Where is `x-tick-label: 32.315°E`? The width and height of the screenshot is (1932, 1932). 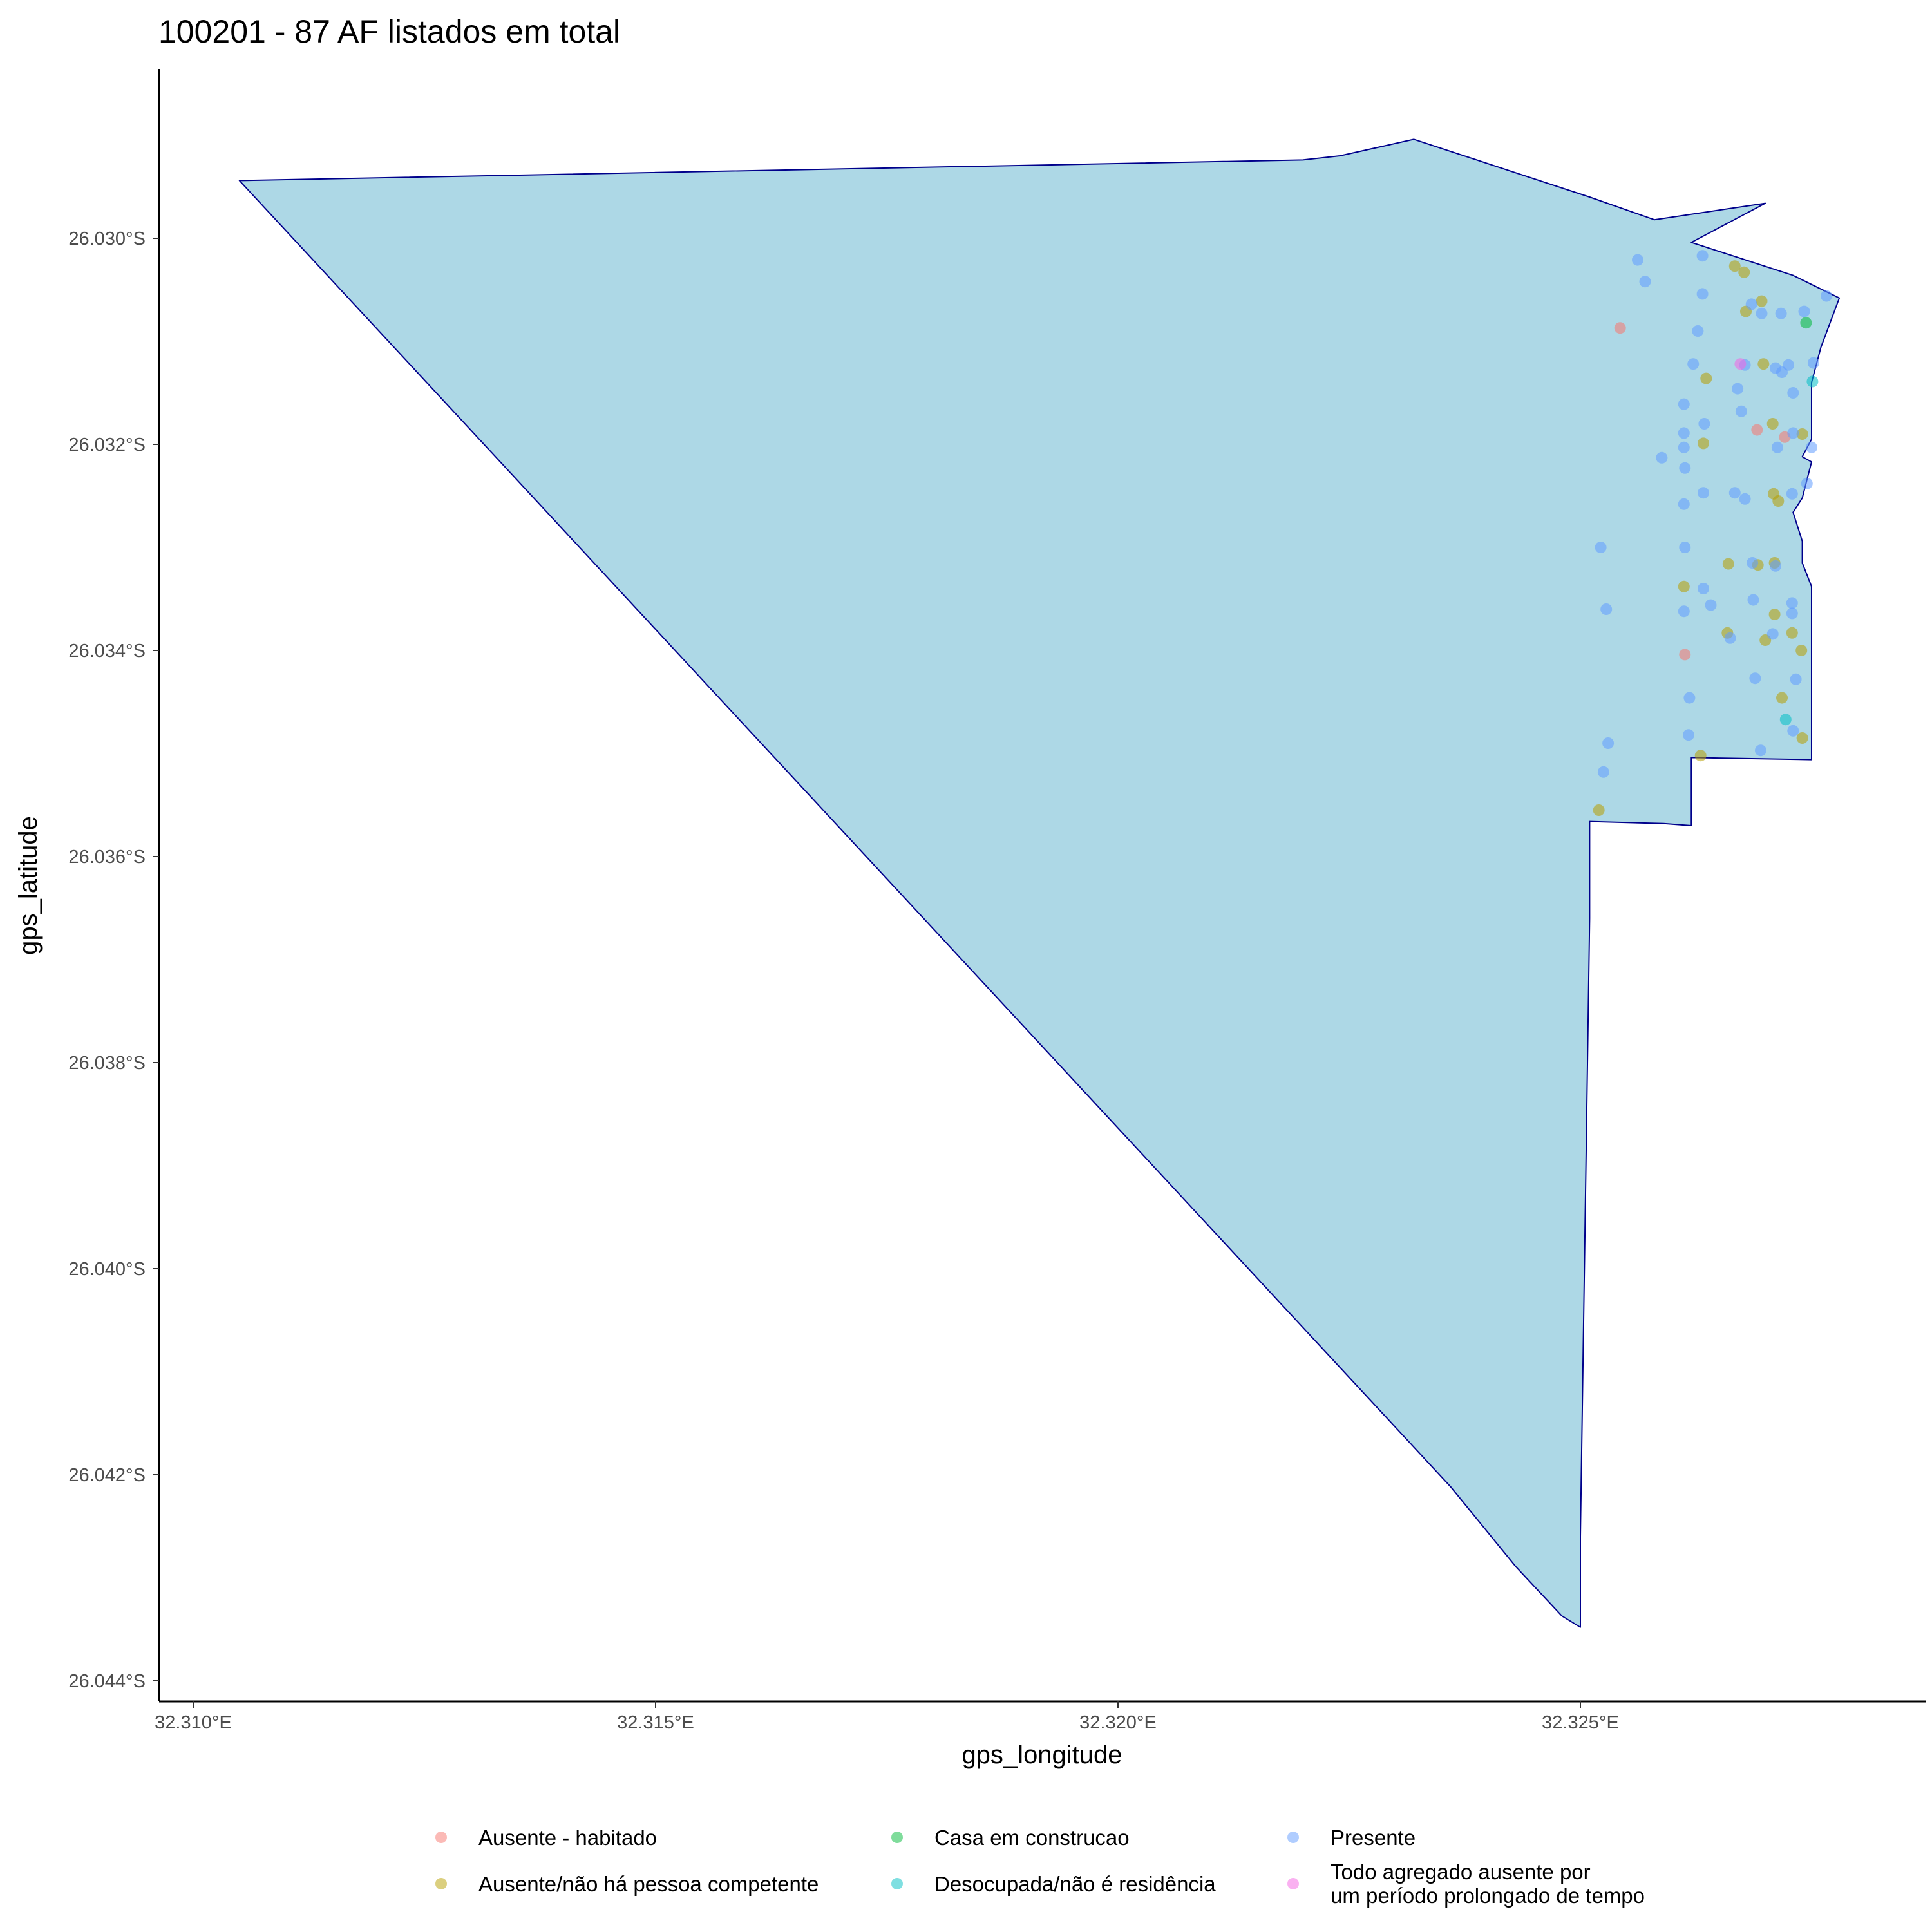 x-tick-label: 32.315°E is located at coordinates (655, 1723).